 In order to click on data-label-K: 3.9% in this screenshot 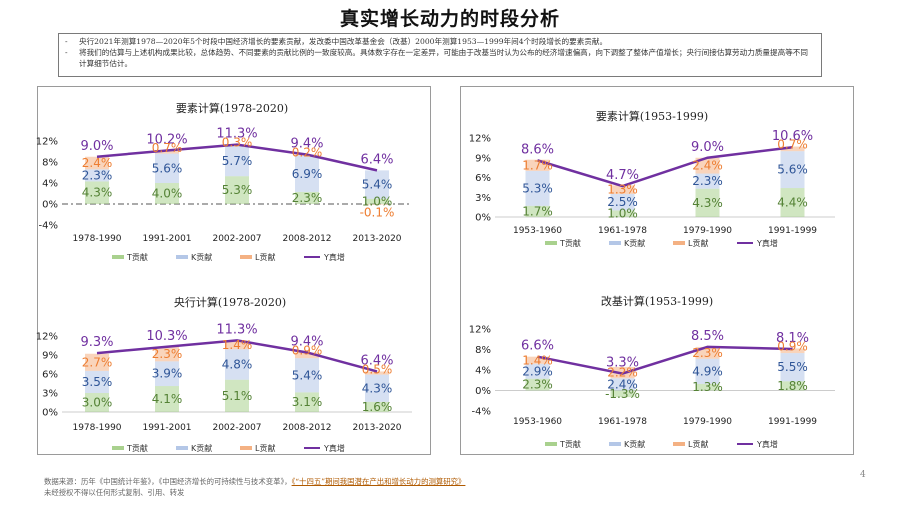, I will do `click(167, 374)`.